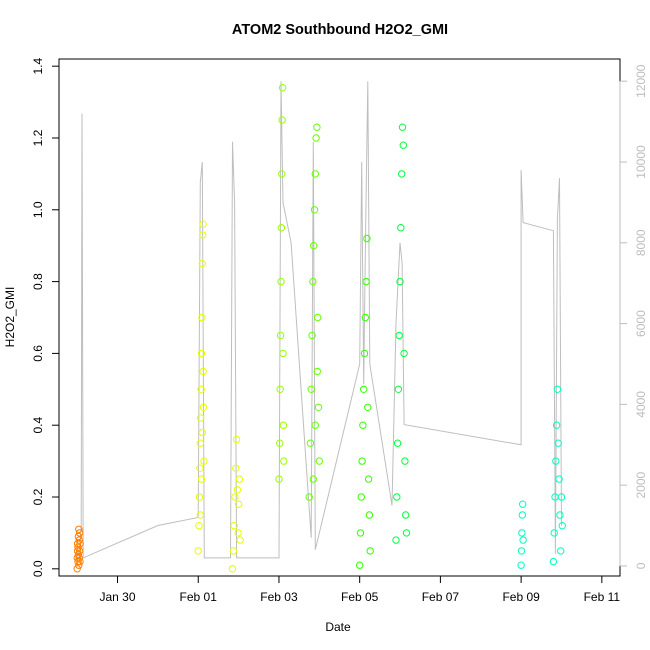  What do you see at coordinates (38, 425) in the screenshot?
I see `y-tick-label: 0.4` at bounding box center [38, 425].